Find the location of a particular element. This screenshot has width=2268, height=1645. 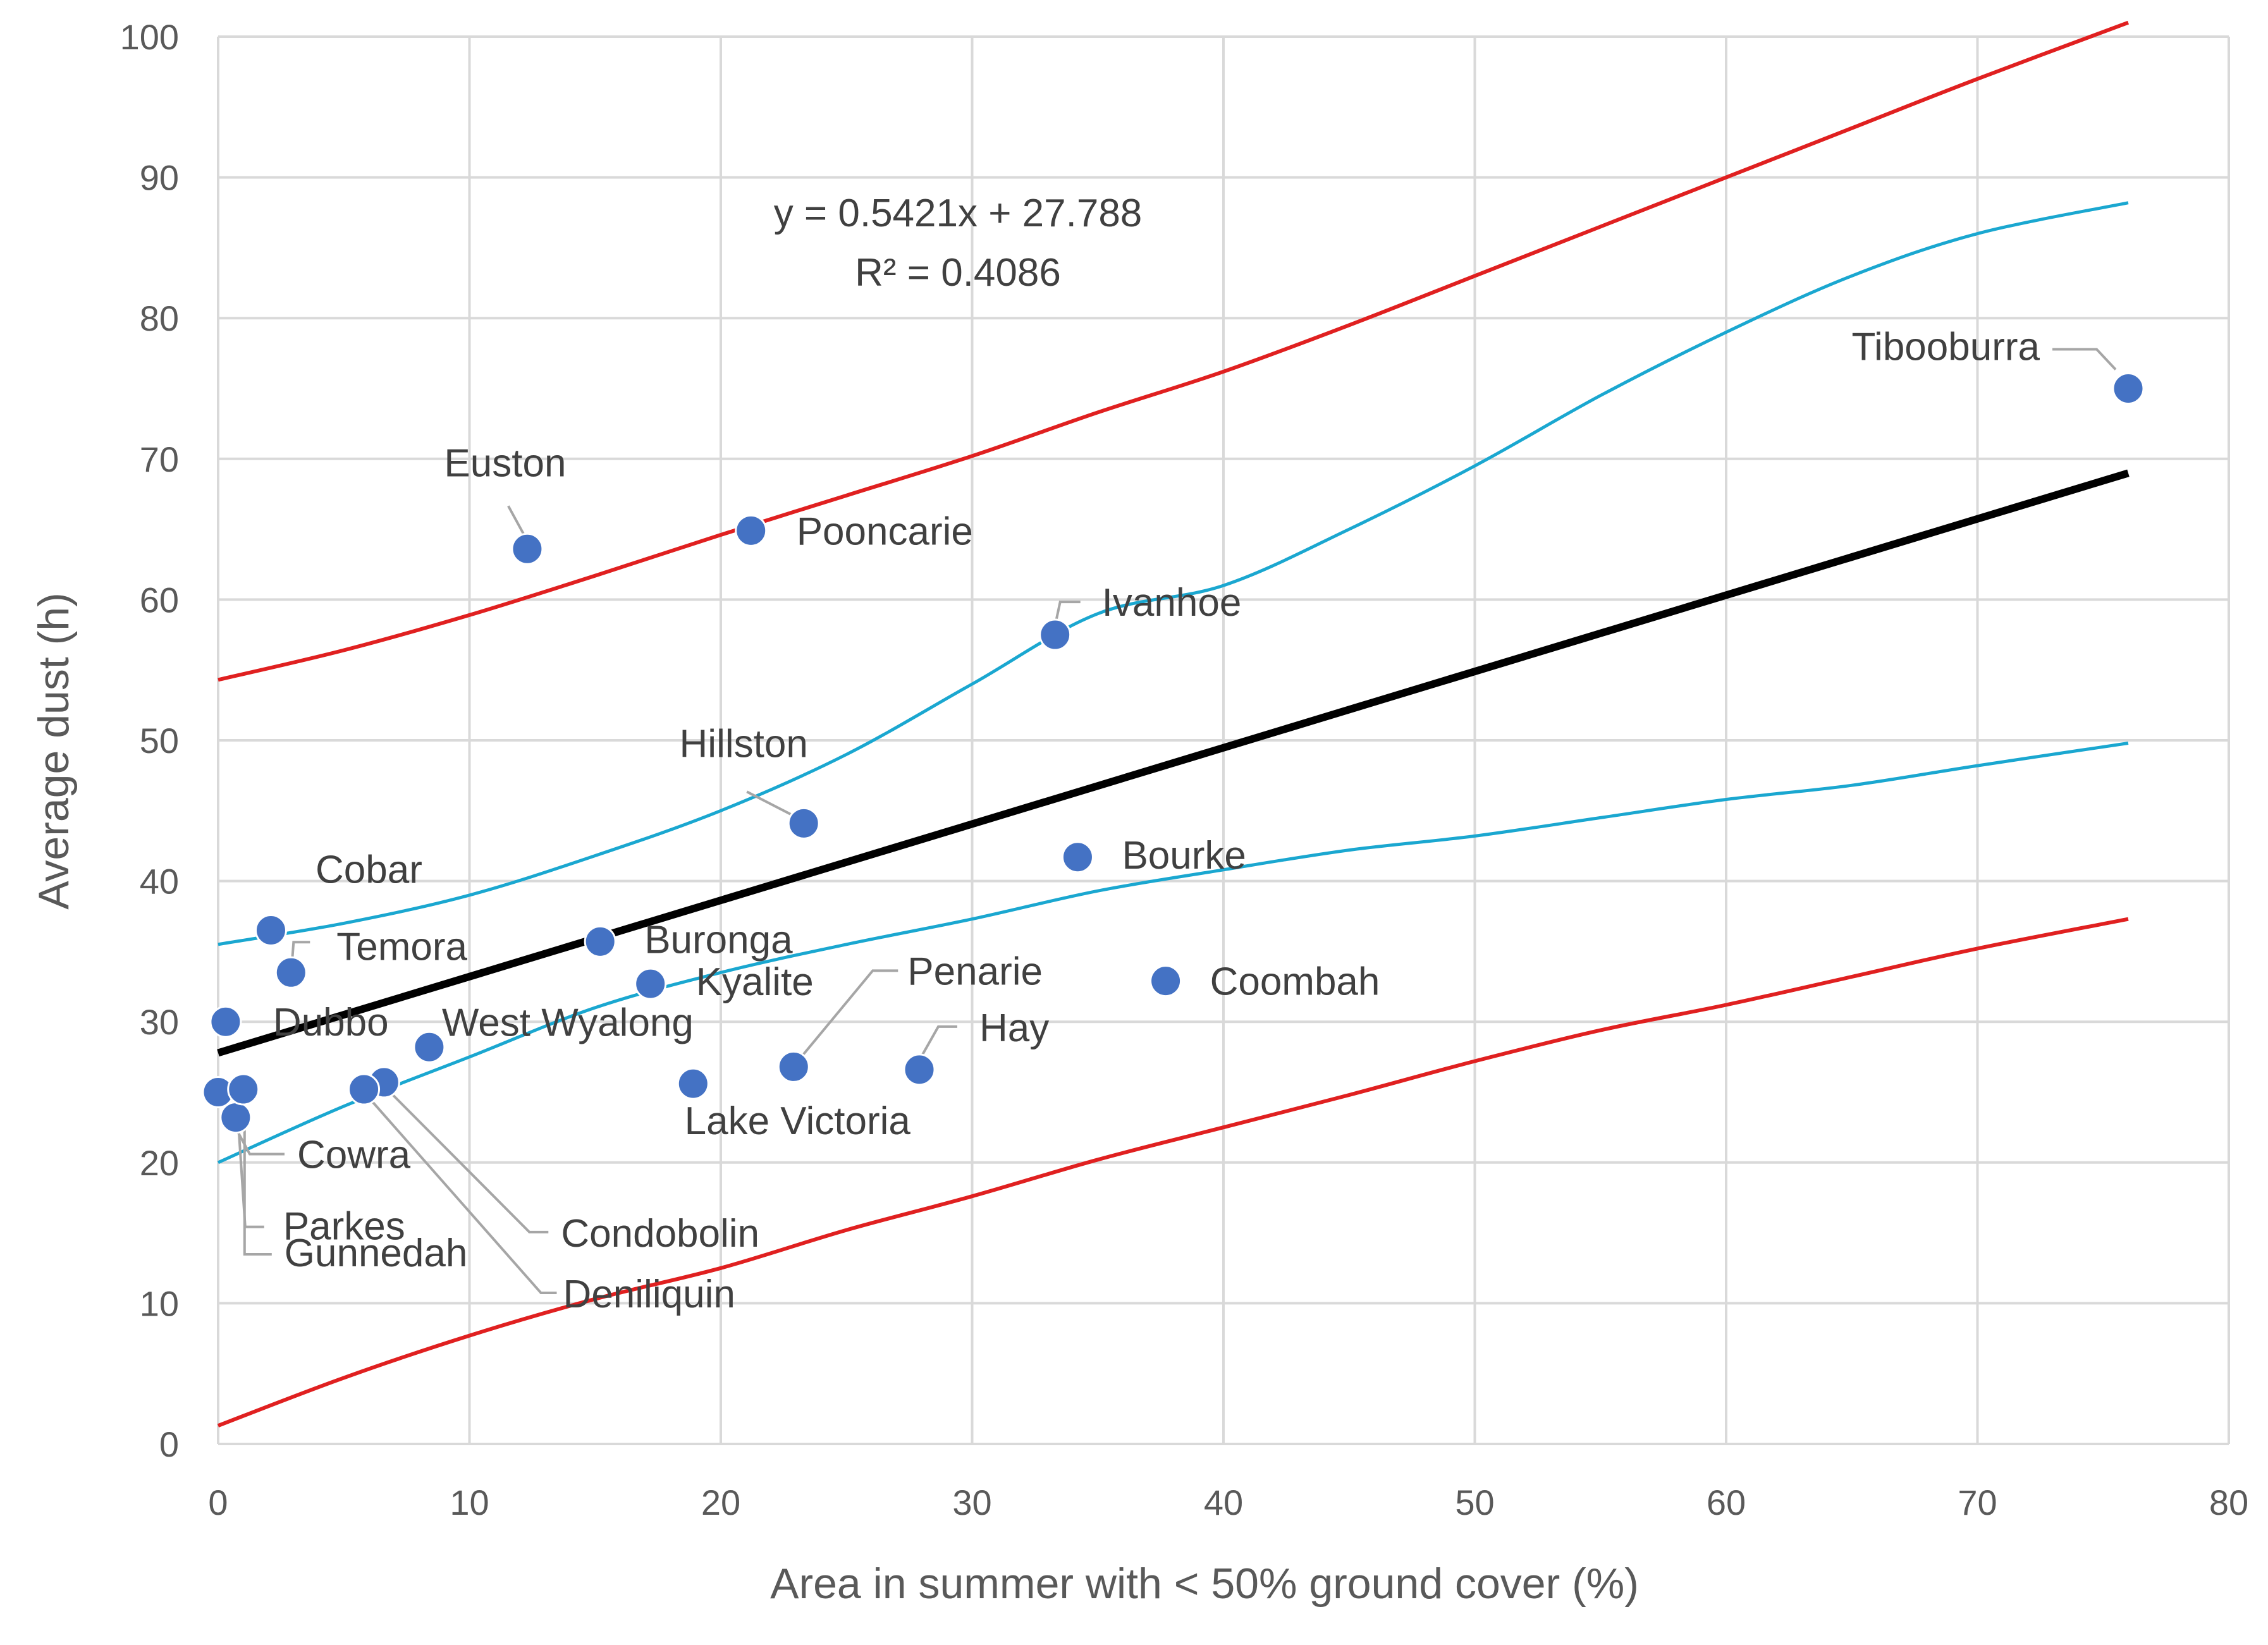

data-label: Penarie is located at coordinates (975, 971).